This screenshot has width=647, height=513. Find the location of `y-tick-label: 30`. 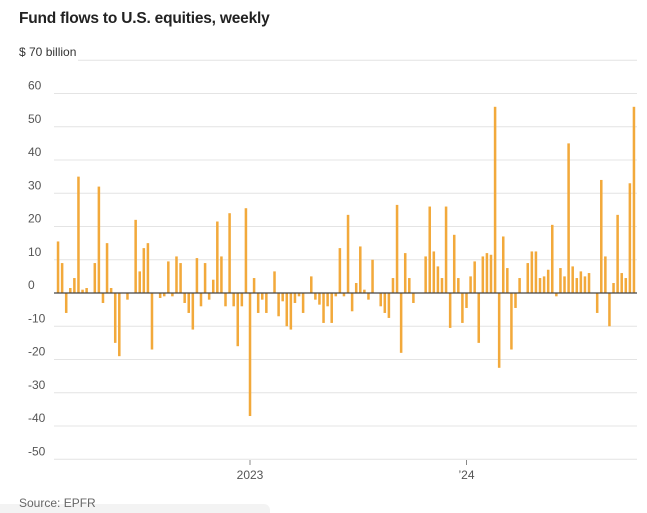

y-tick-label: 30 is located at coordinates (35, 185).